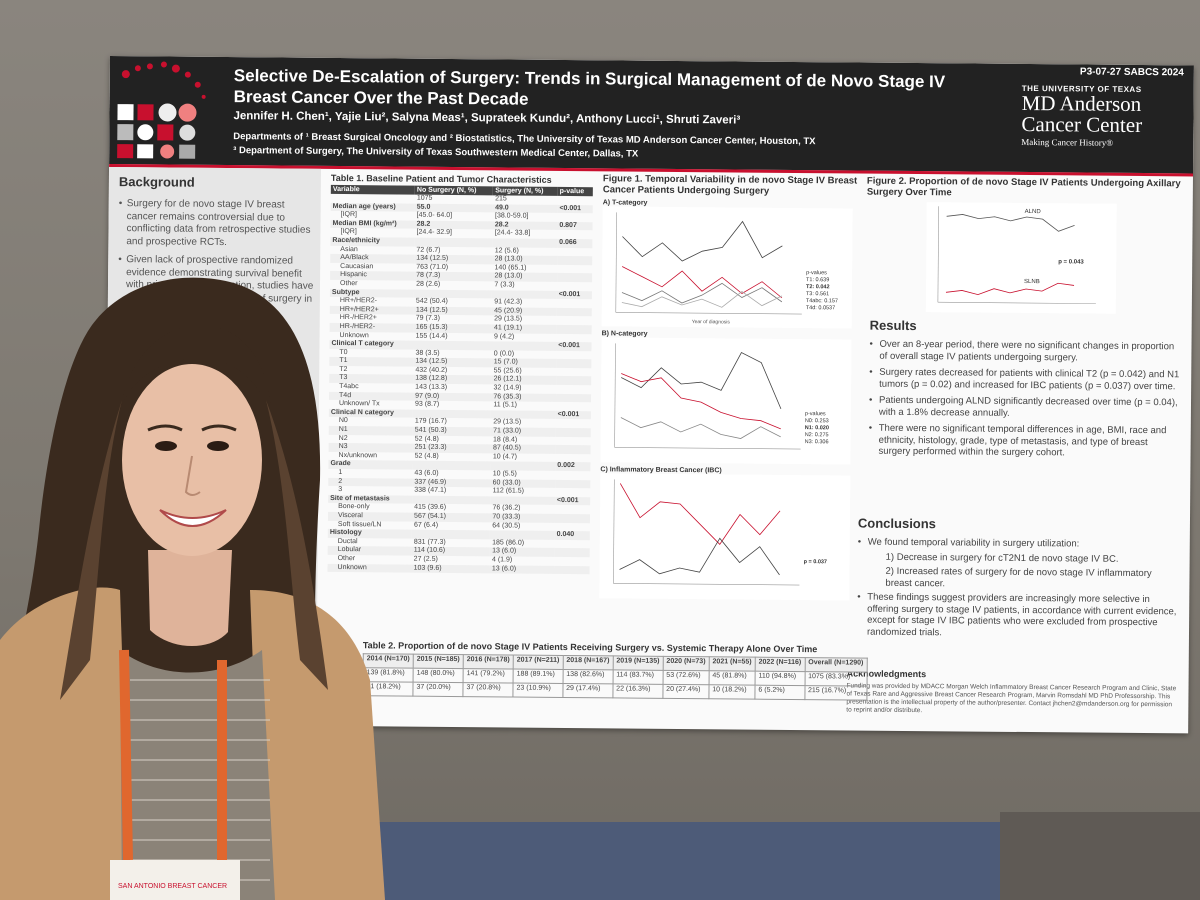 The height and width of the screenshot is (900, 1200). Describe the element at coordinates (451, 517) in the screenshot. I see `table-1-cell: 567 (54.1)` at that location.